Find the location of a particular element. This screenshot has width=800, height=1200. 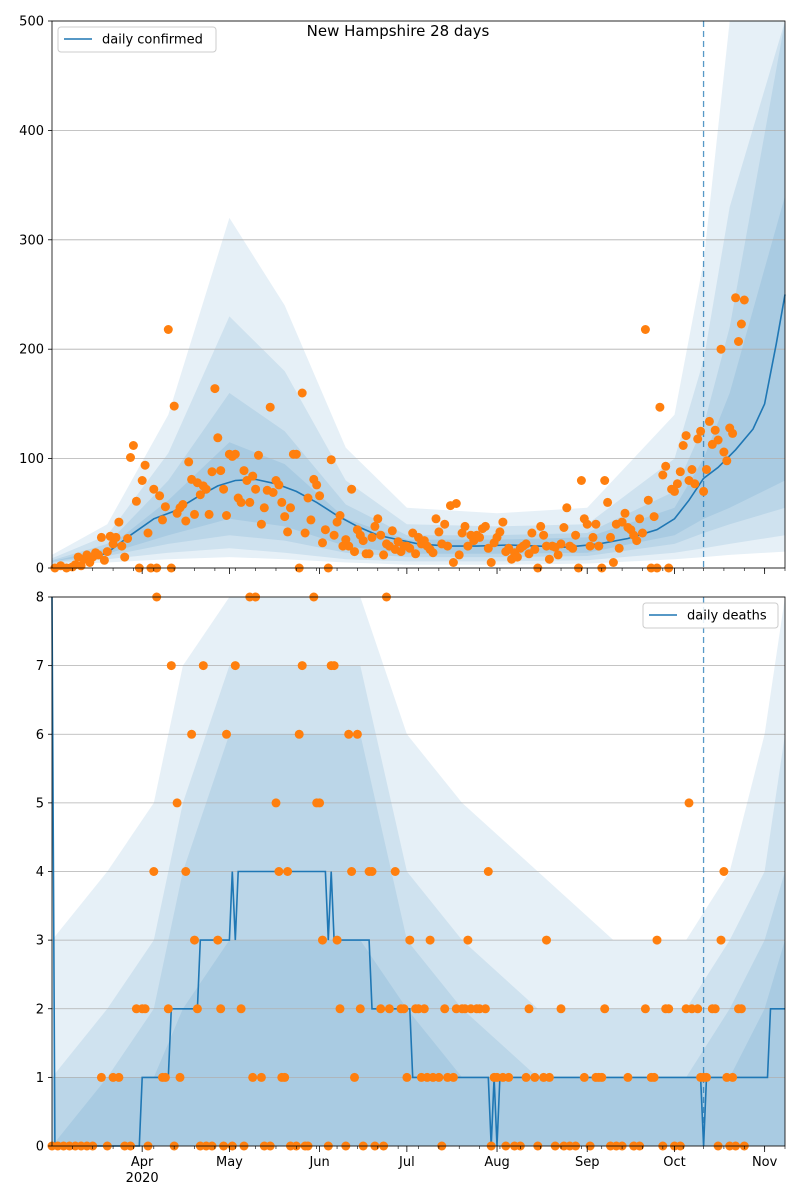

y-tick-label: 3 is located at coordinates (40, 941).